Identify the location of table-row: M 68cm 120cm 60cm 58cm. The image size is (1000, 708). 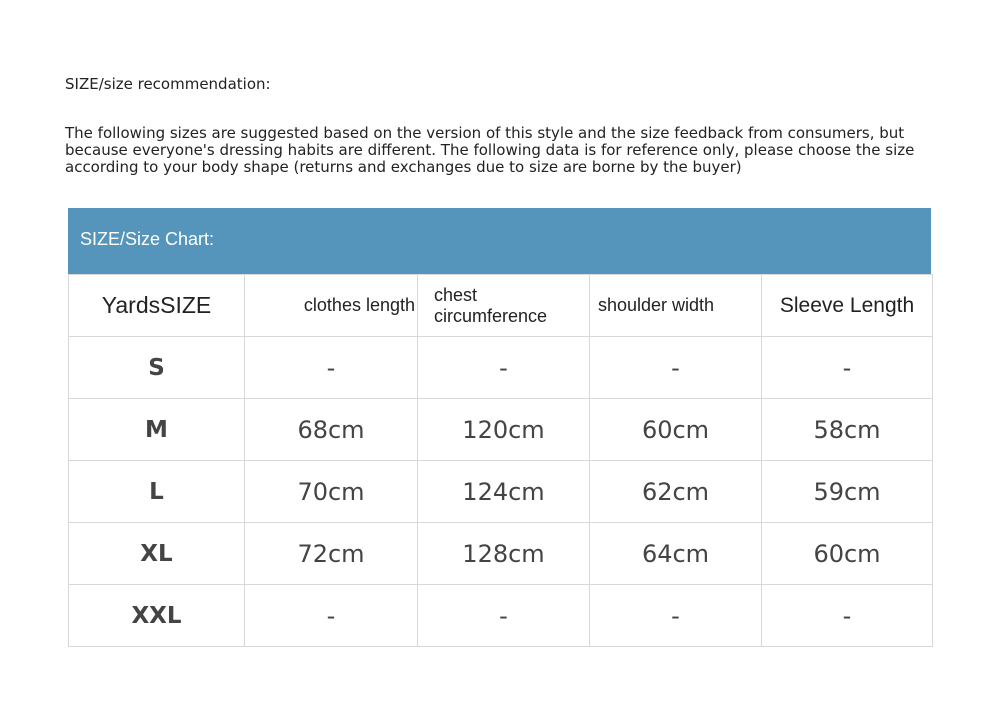
(500, 429).